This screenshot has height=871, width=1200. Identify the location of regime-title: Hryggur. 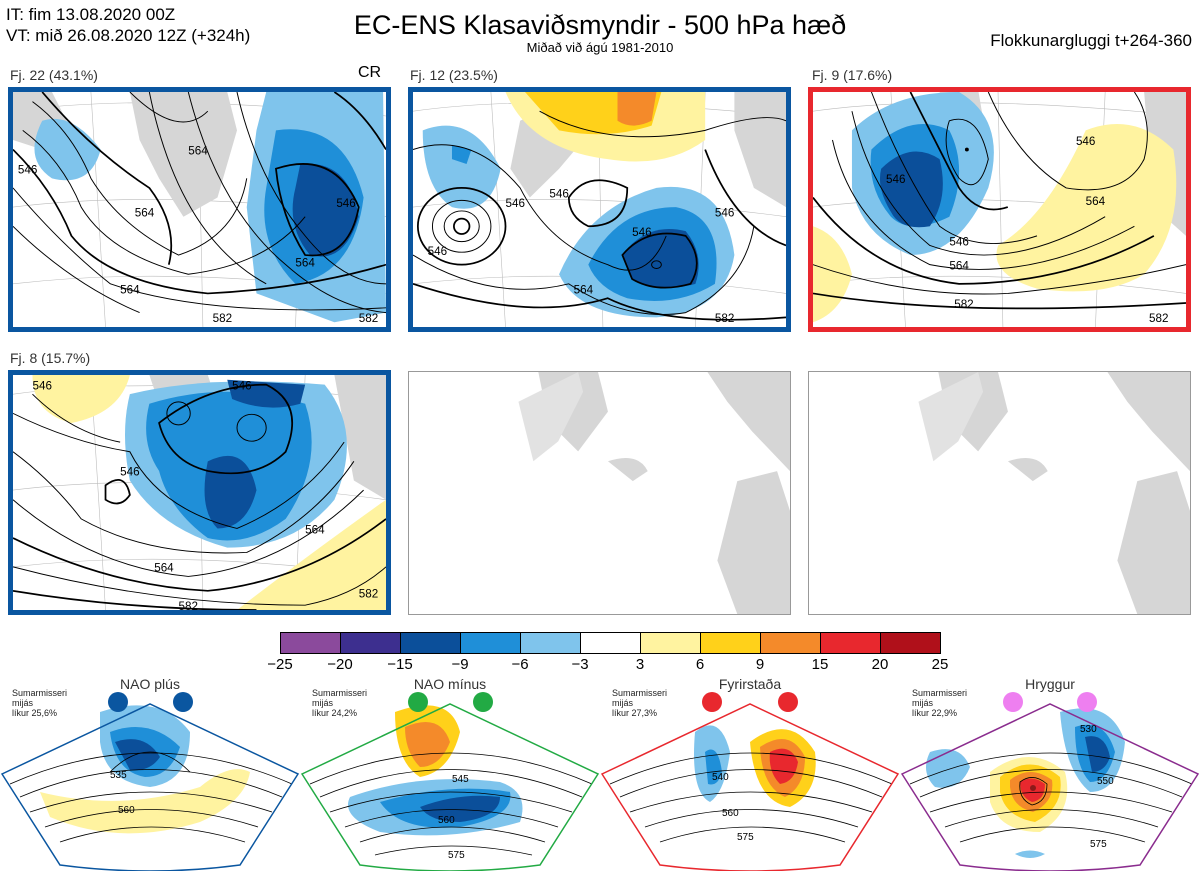
(1050, 684).